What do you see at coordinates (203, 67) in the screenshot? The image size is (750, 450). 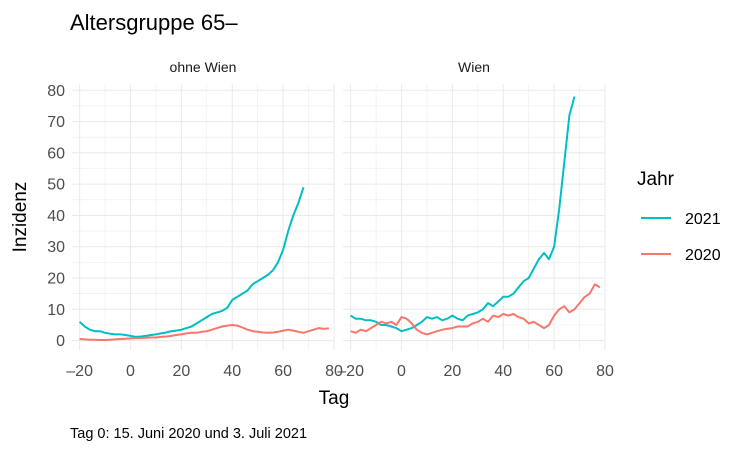 I see `facet-strip-label: ohne Wien` at bounding box center [203, 67].